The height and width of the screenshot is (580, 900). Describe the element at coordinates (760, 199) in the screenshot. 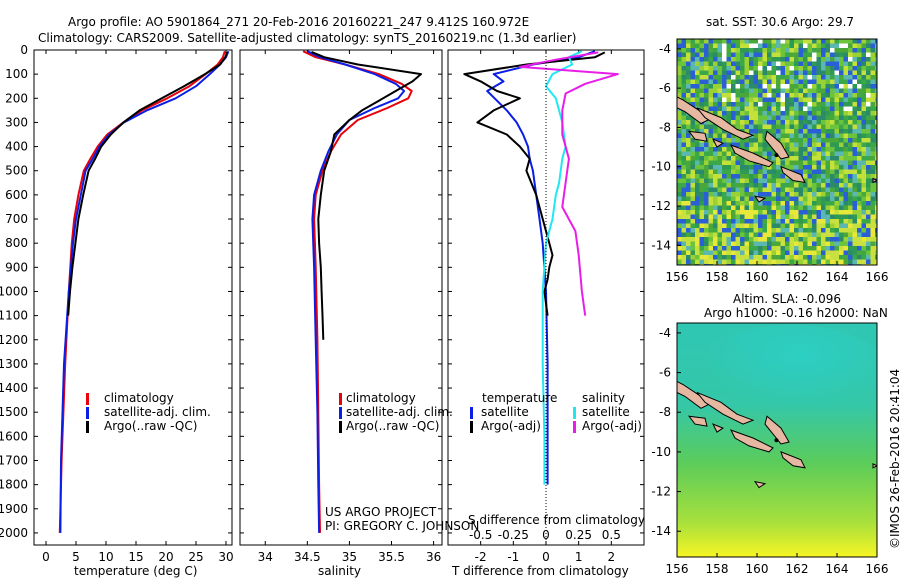

I see `island-shape` at that location.